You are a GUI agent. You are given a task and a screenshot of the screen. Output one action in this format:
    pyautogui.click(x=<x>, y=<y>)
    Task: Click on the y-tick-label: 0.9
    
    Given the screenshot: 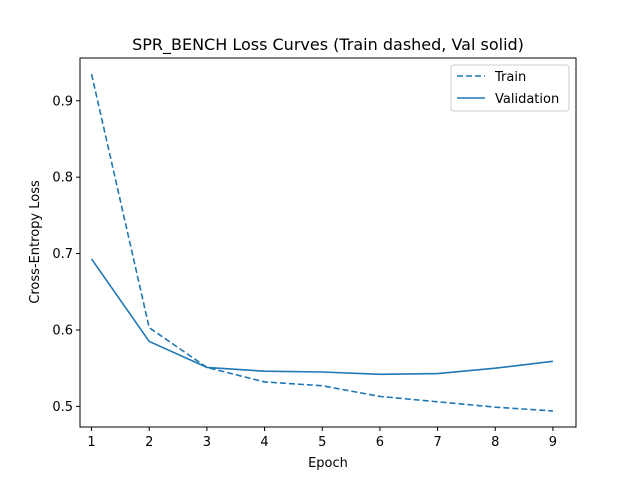 What is the action you would take?
    pyautogui.click(x=62, y=101)
    